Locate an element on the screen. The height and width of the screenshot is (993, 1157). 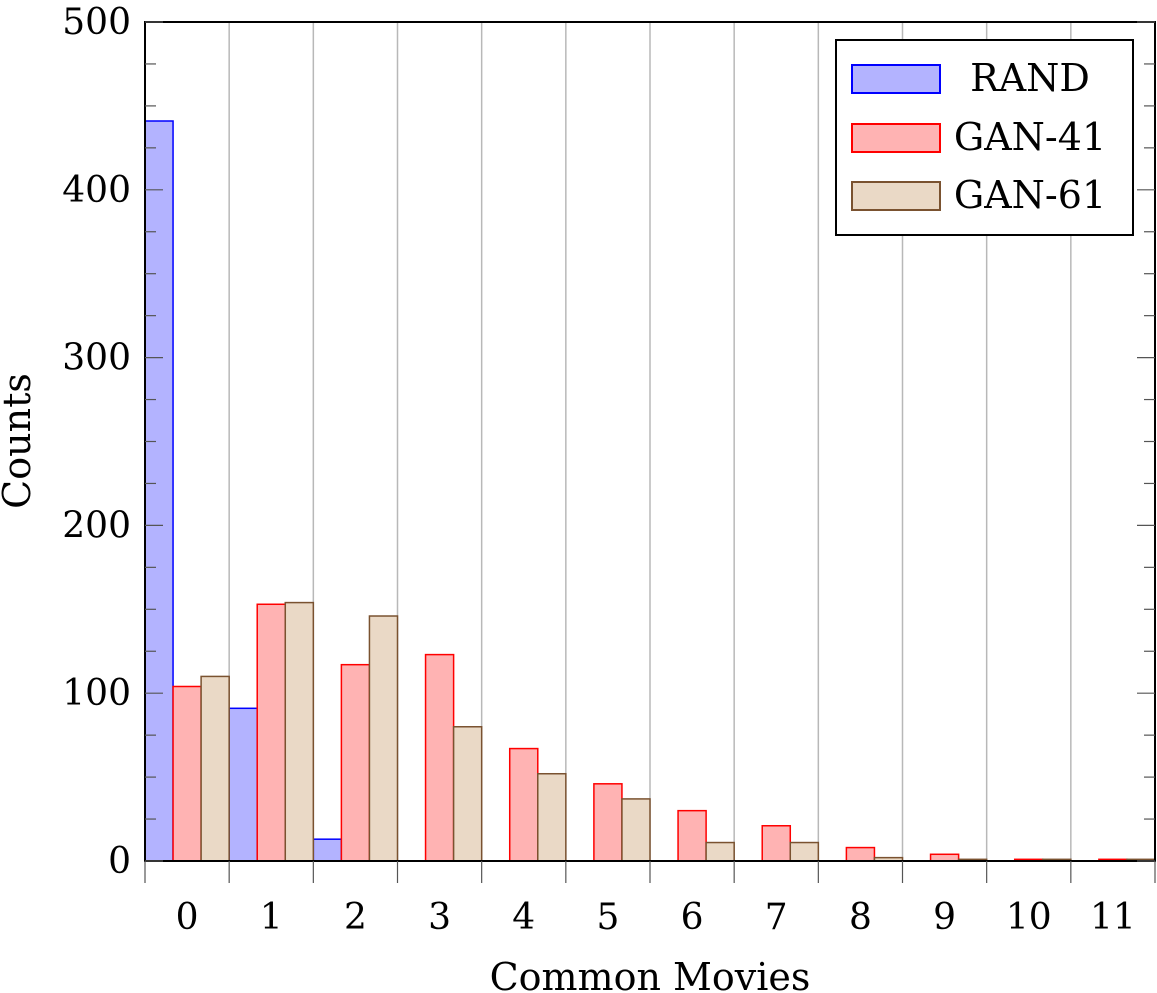
legend-label-rand: RAND is located at coordinates (1030, 78).